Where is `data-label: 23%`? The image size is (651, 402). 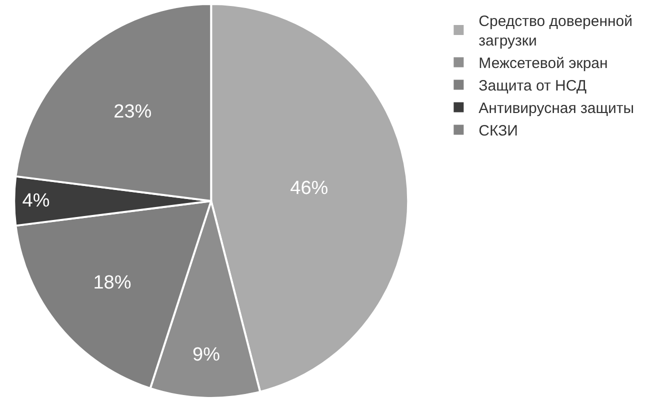
data-label: 23% is located at coordinates (133, 112).